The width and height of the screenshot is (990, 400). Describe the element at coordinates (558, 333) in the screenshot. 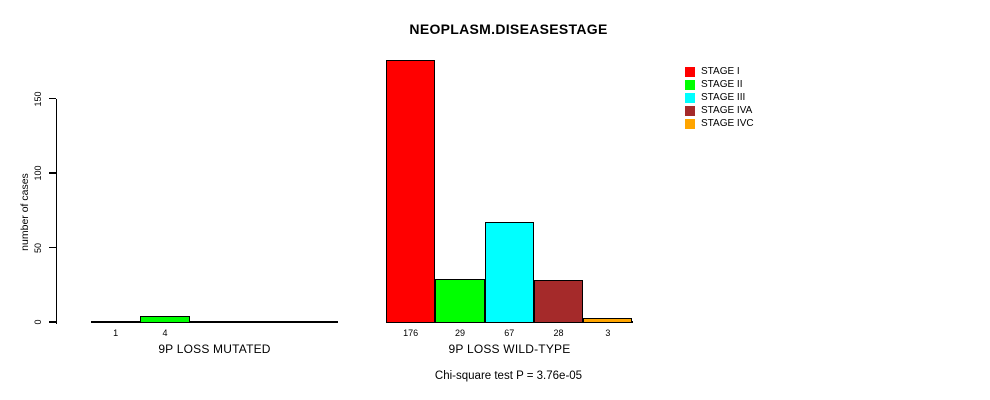

I see `bar-value-label: 28` at that location.